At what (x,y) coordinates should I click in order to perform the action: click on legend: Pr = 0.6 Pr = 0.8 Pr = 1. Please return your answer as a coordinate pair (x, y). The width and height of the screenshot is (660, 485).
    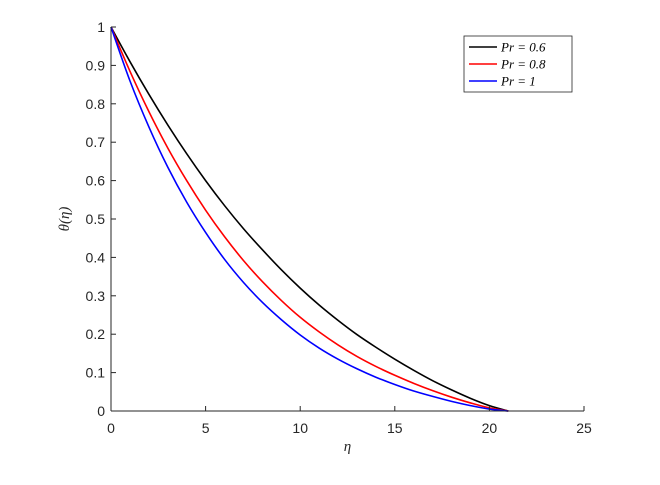
    Looking at the image, I should click on (518, 64).